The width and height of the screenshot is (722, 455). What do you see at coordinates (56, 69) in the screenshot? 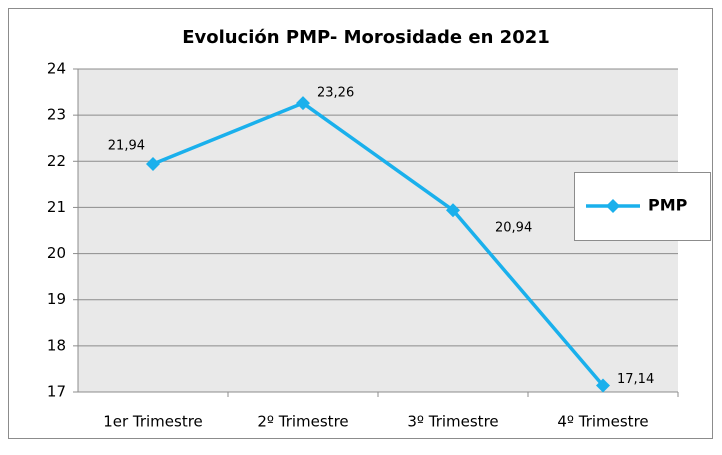
I see `y-tick-label: 24` at bounding box center [56, 69].